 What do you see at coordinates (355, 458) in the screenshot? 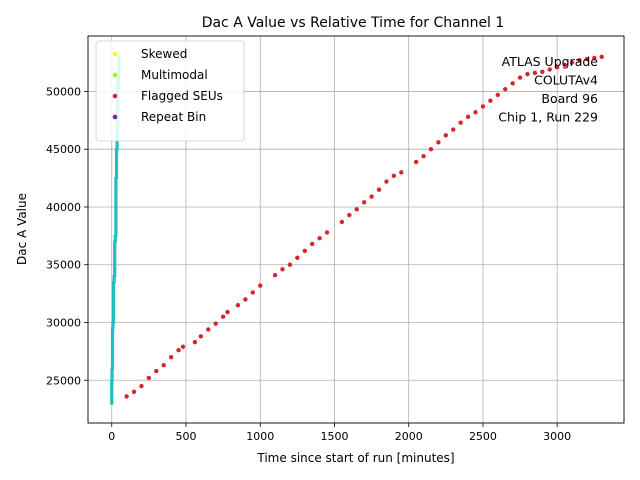
I see `x-axis-label: Time since start of run [minutes]` at bounding box center [355, 458].